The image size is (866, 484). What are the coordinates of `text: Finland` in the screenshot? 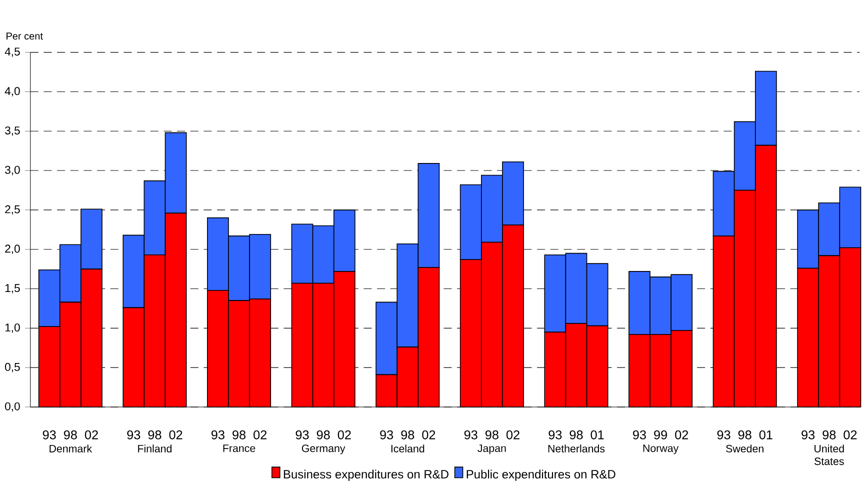 It's located at (155, 448).